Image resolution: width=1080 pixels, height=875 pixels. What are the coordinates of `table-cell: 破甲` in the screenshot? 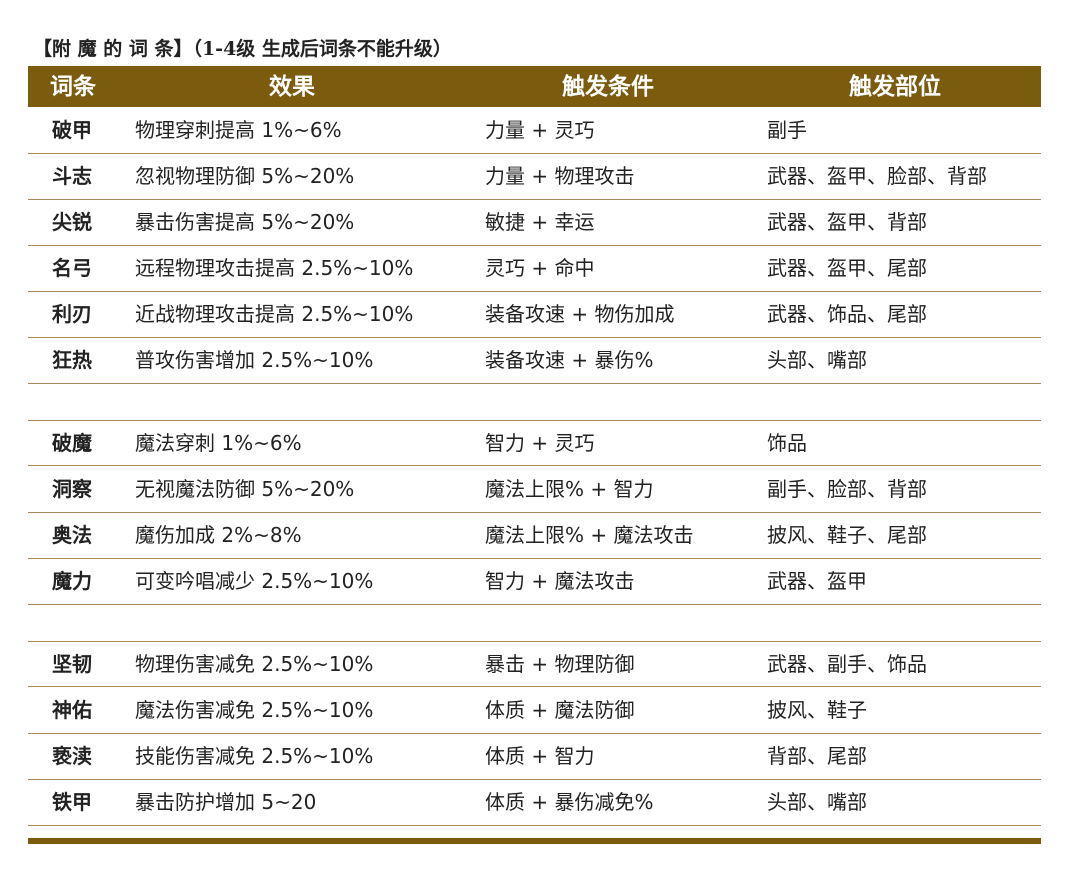 It's located at (72, 130).